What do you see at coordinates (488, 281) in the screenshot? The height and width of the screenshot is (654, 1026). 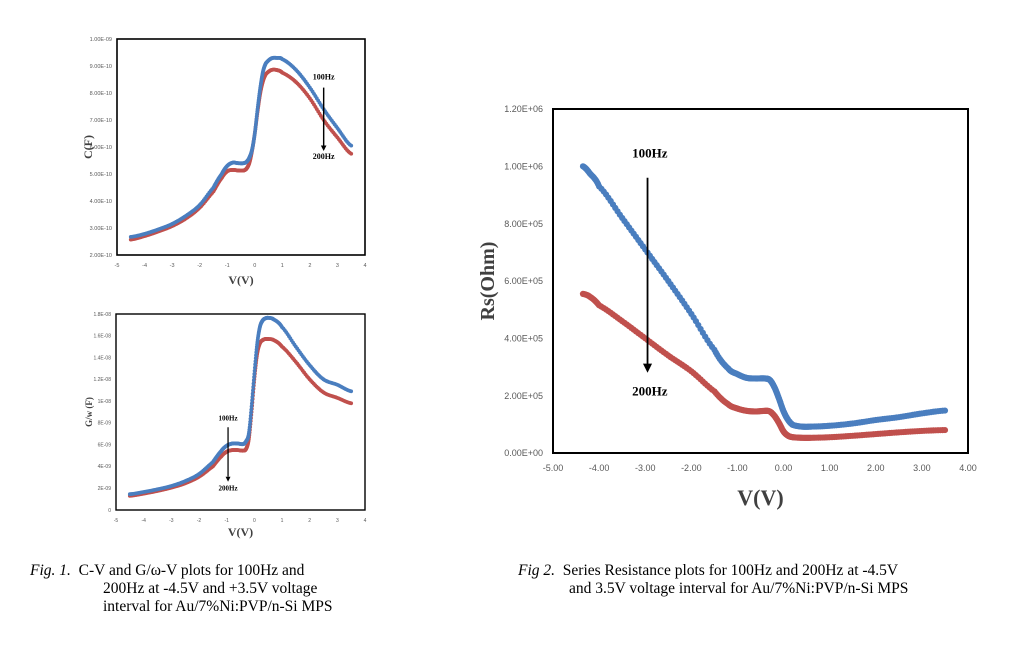 I see `y-axis-title: Rs(Ohm)` at bounding box center [488, 281].